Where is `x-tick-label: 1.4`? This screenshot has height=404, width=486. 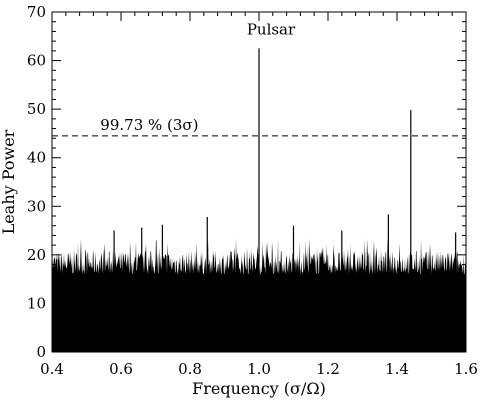
x-tick-label: 1.4 is located at coordinates (397, 369).